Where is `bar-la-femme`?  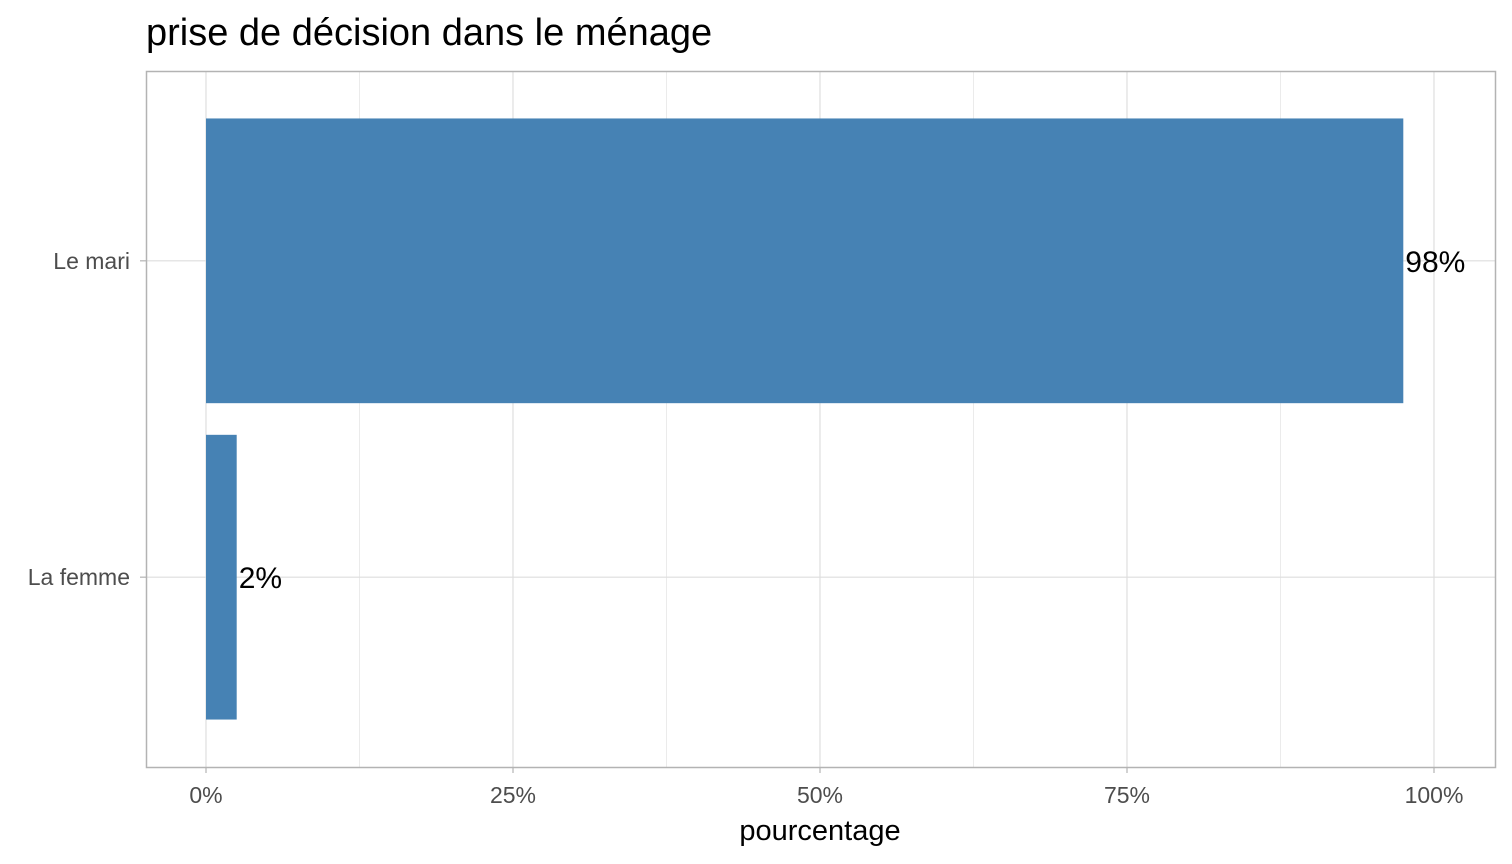
bar-la-femme is located at coordinates (221, 577).